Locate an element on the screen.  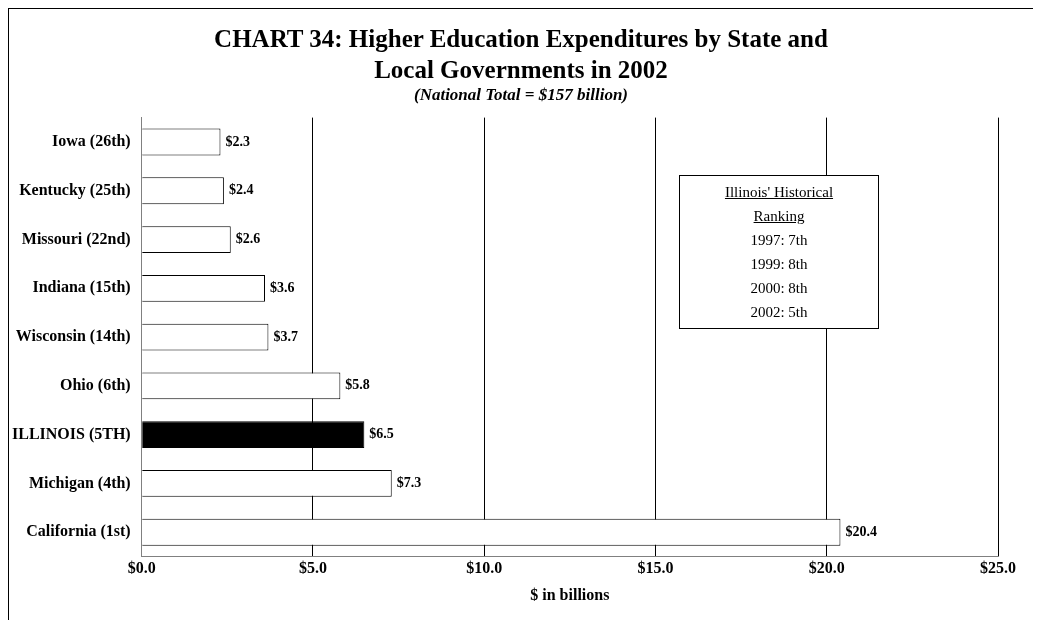
annotation: 2002: 5th is located at coordinates (779, 312).